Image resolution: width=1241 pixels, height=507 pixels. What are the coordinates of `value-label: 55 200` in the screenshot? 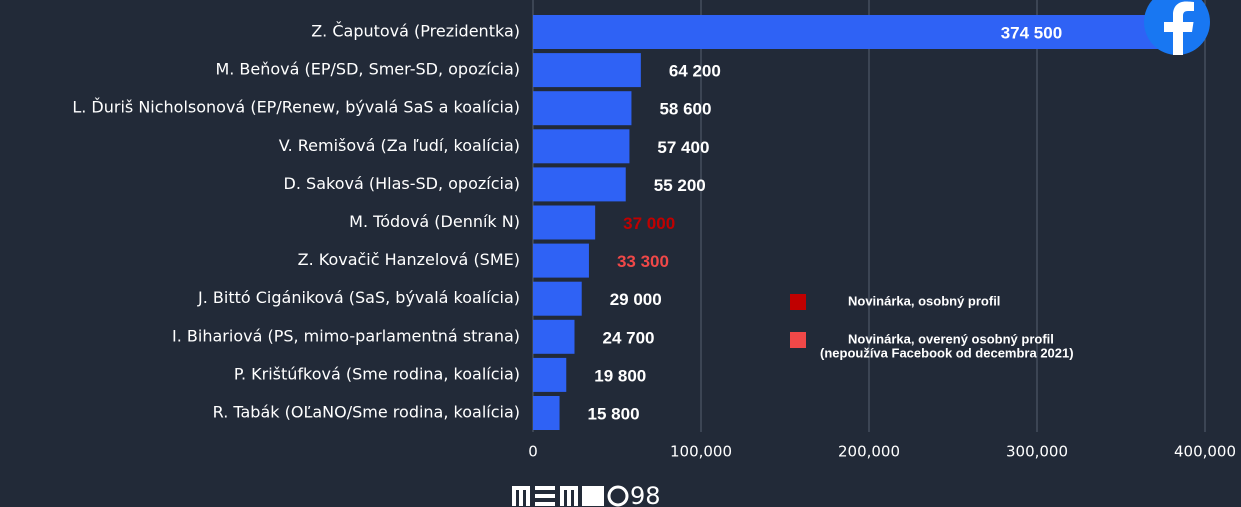 It's located at (680, 185).